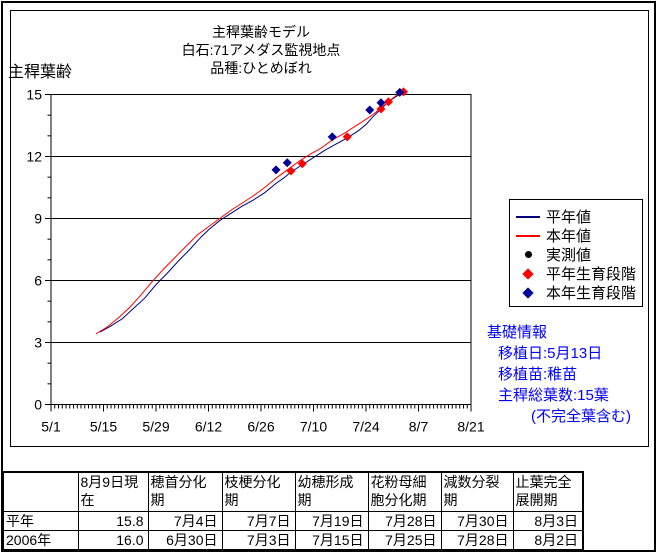 The width and height of the screenshot is (660, 556). I want to click on table-cell: 7月19日, so click(331, 520).